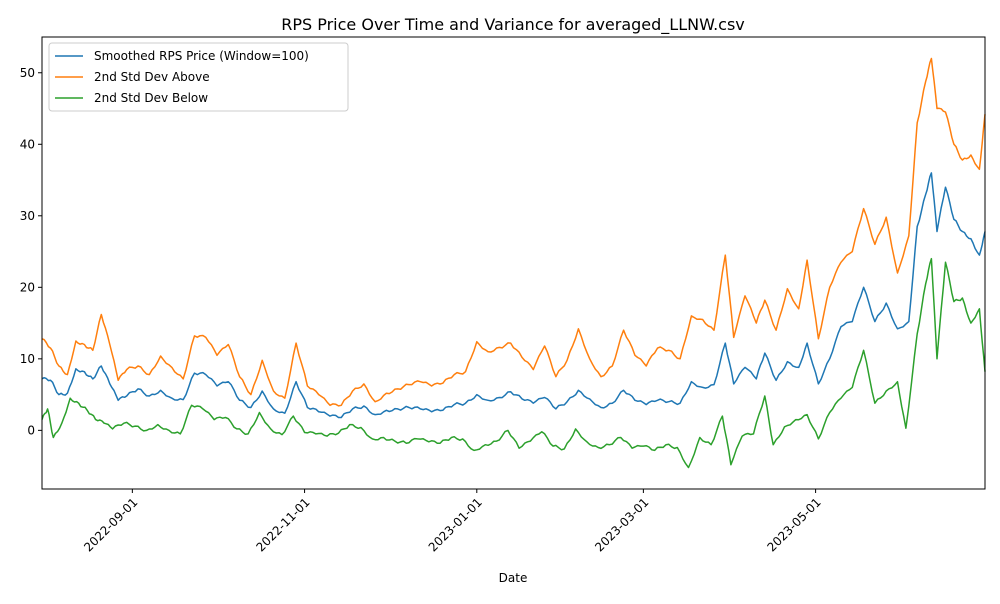  Describe the element at coordinates (110, 524) in the screenshot. I see `x-tick-label: 2022-09-01` at that location.